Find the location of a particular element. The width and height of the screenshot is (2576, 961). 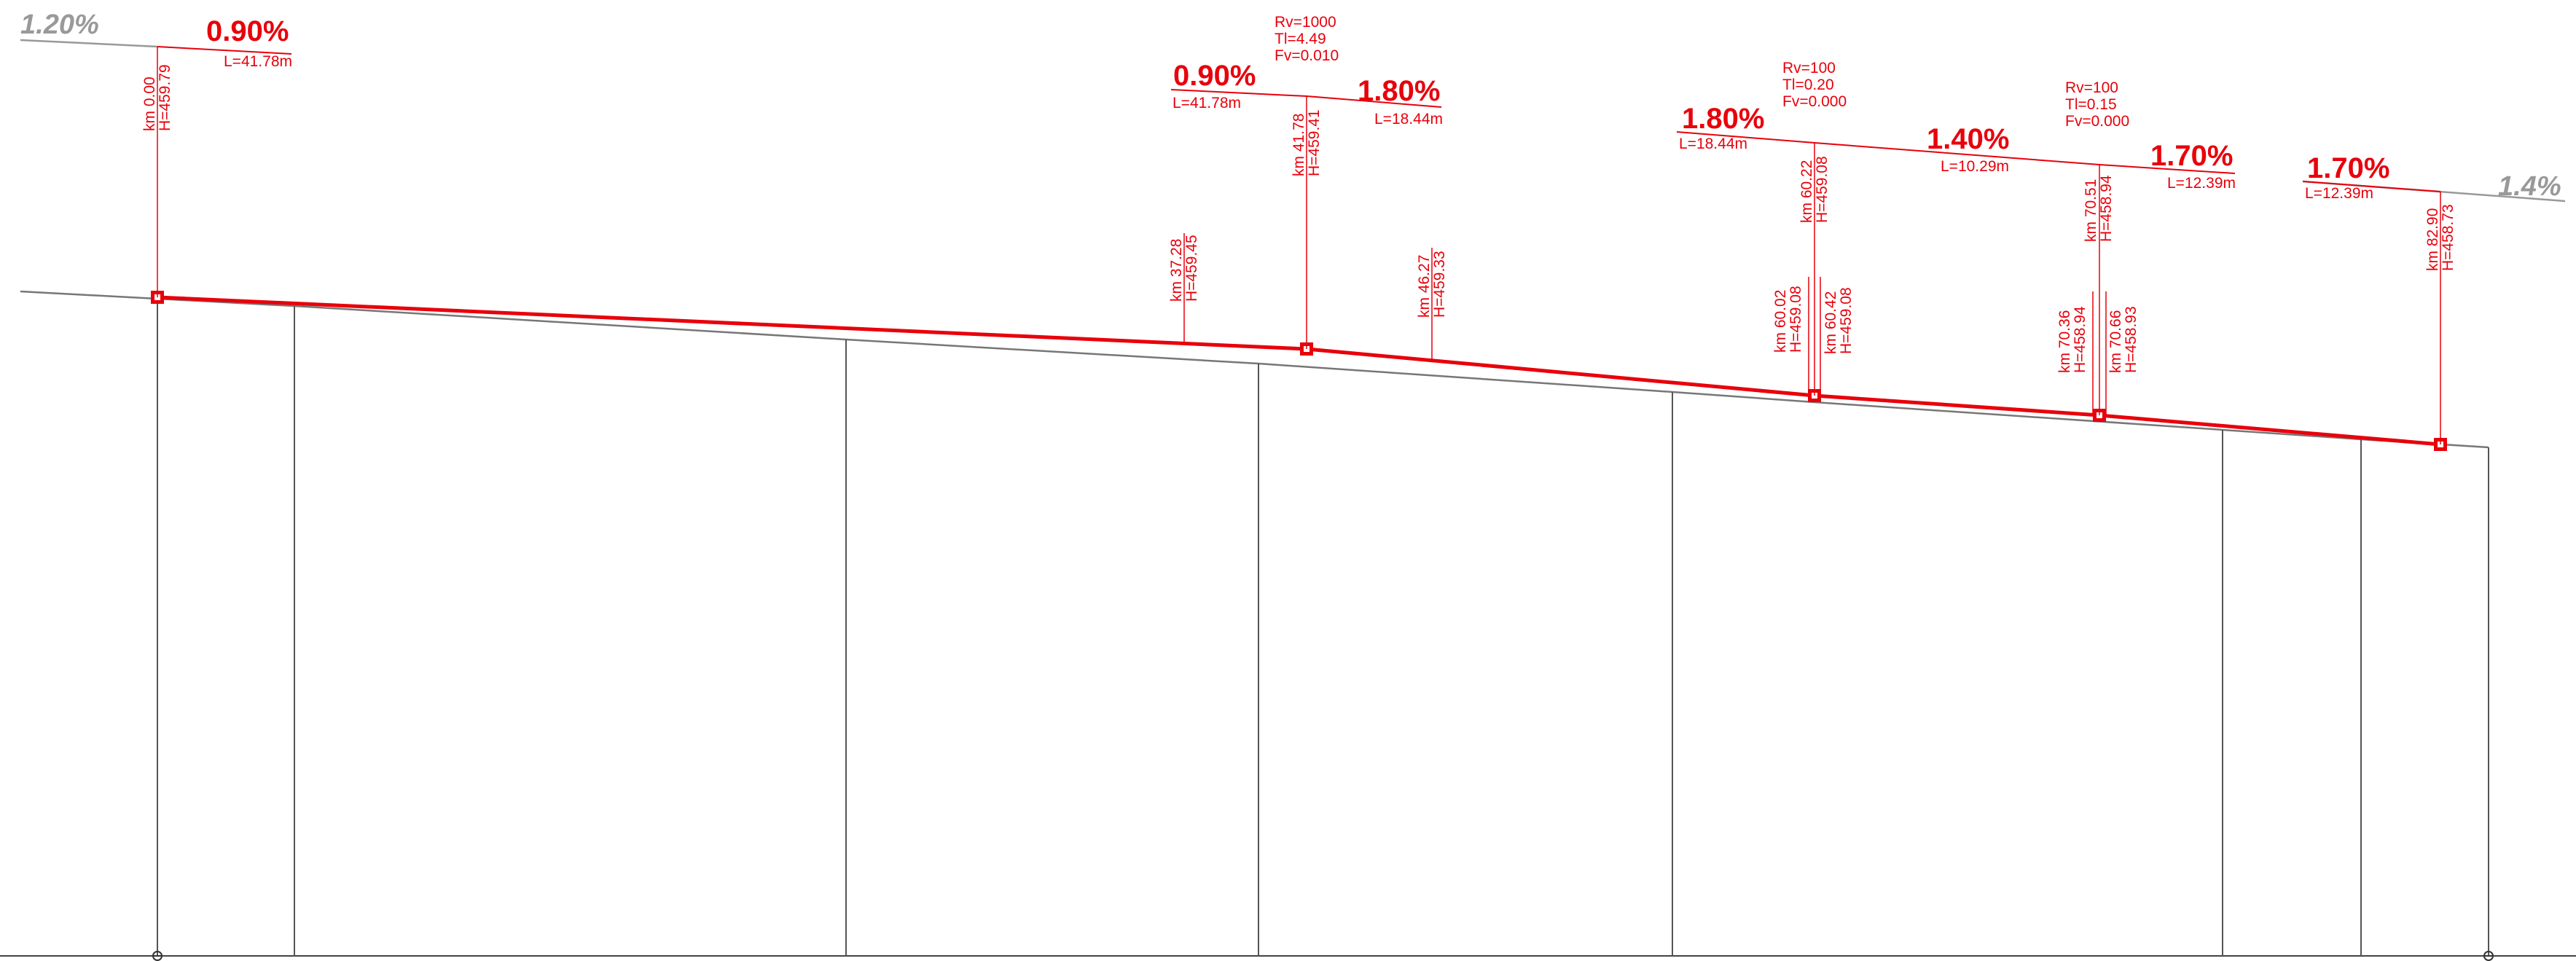

svg-text: km 41.78 is located at coordinates (1299, 145).